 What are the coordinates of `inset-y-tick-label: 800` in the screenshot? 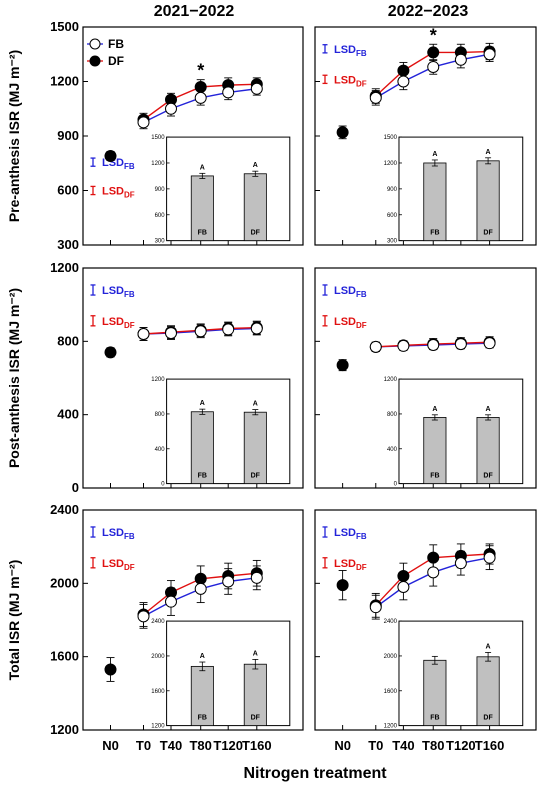 It's located at (160, 415).